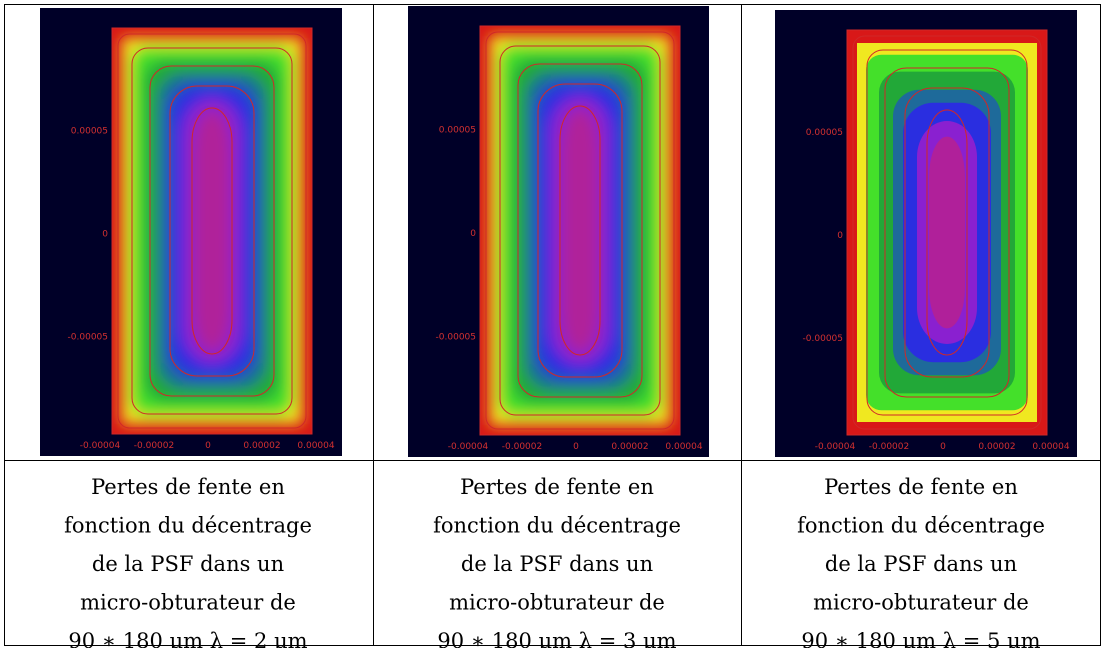 The height and width of the screenshot is (648, 1104). I want to click on caption-line: 90 ∗ 180 µm λ = 3 µm, so click(556, 638).